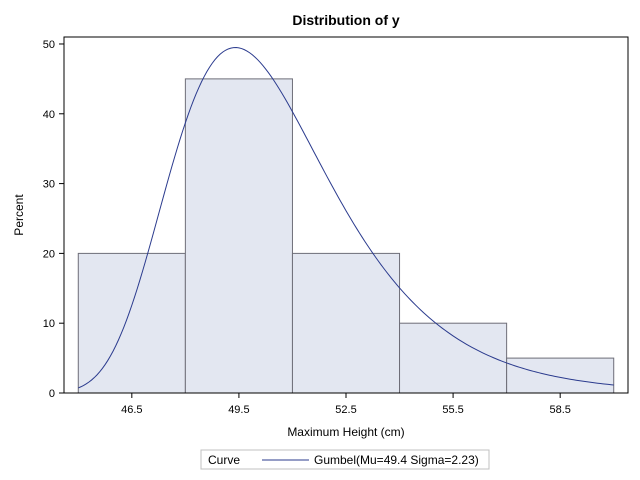  I want to click on y-axis-label: Percent, so click(19, 215).